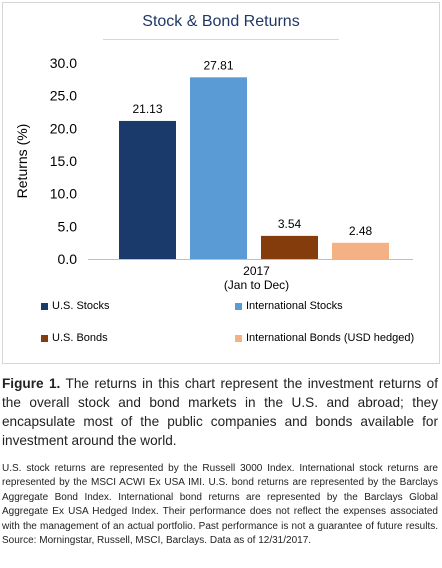 The width and height of the screenshot is (442, 568). Describe the element at coordinates (294, 306) in the screenshot. I see `legend-label: International Stocks` at that location.